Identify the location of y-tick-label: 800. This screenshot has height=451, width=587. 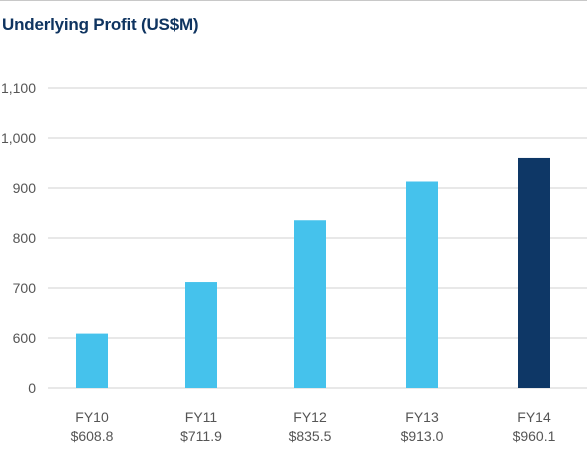
(25, 238).